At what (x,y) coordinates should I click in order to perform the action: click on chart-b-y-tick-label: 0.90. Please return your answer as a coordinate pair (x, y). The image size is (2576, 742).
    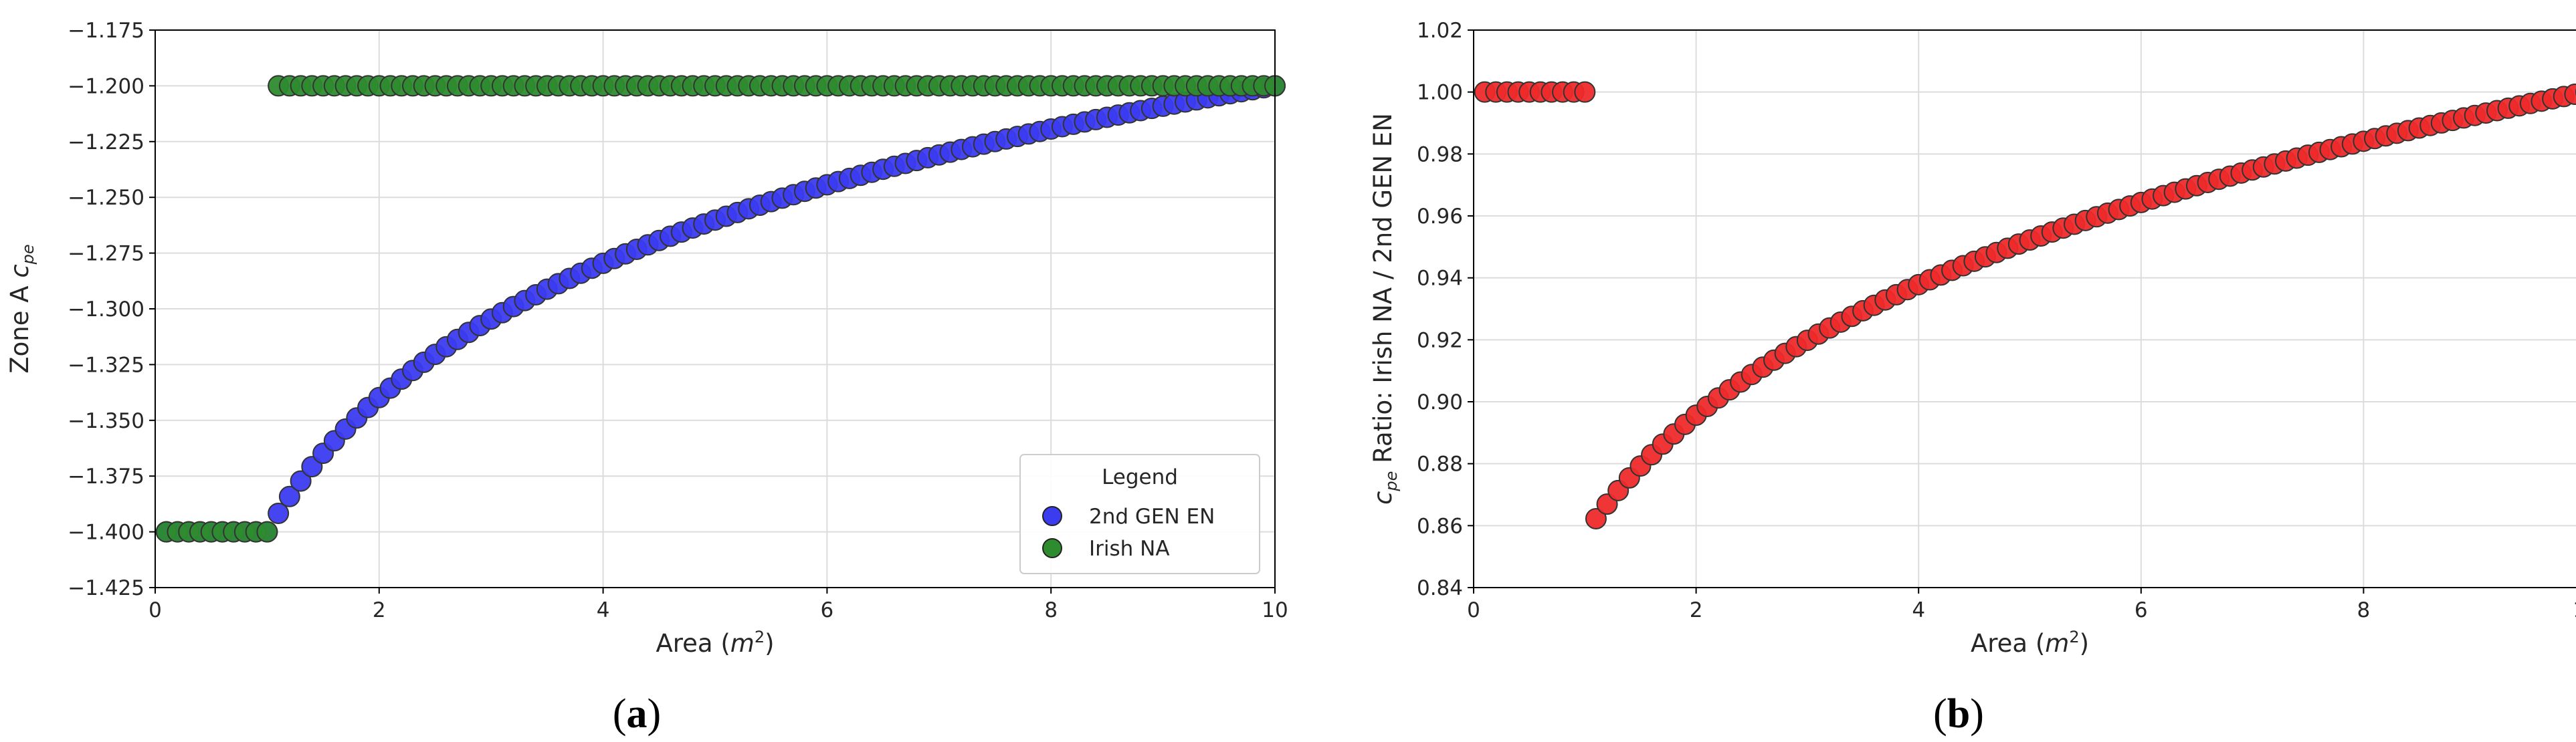
    Looking at the image, I should click on (1440, 402).